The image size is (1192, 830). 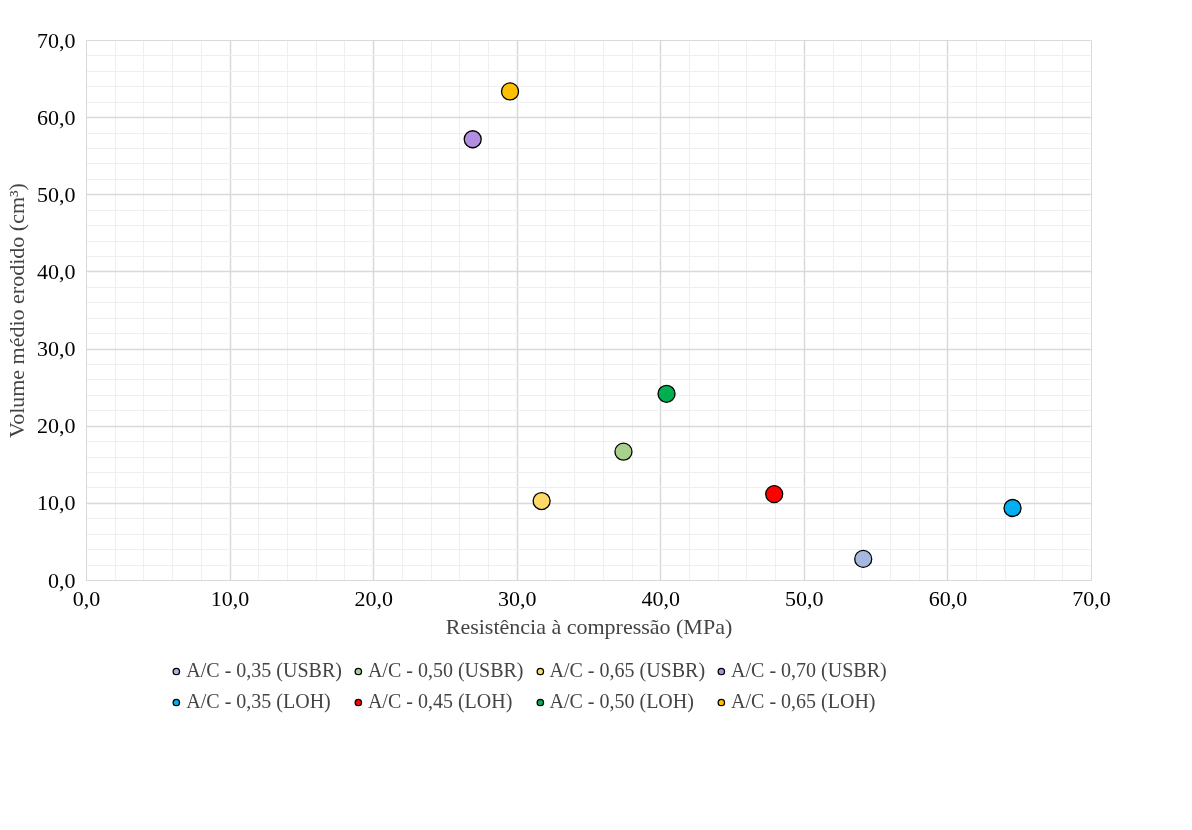 I want to click on y-tick-label: 40,0, so click(x=56, y=271).